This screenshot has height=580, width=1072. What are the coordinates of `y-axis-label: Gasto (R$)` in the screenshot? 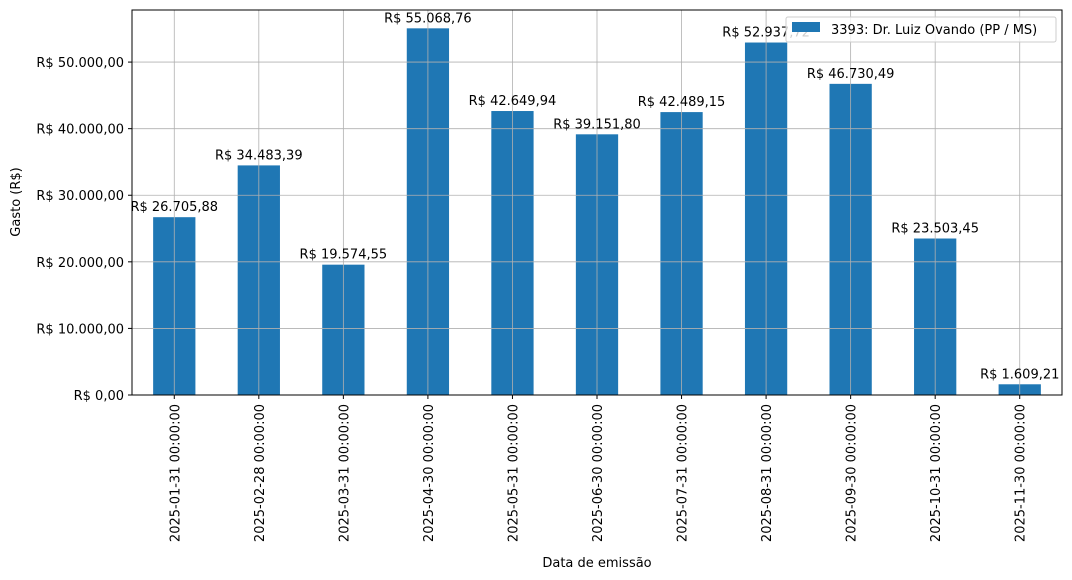 It's located at (16, 201).